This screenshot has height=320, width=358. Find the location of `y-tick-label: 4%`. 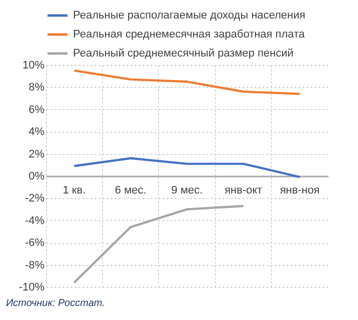

y-tick-label: 4% is located at coordinates (36, 132).